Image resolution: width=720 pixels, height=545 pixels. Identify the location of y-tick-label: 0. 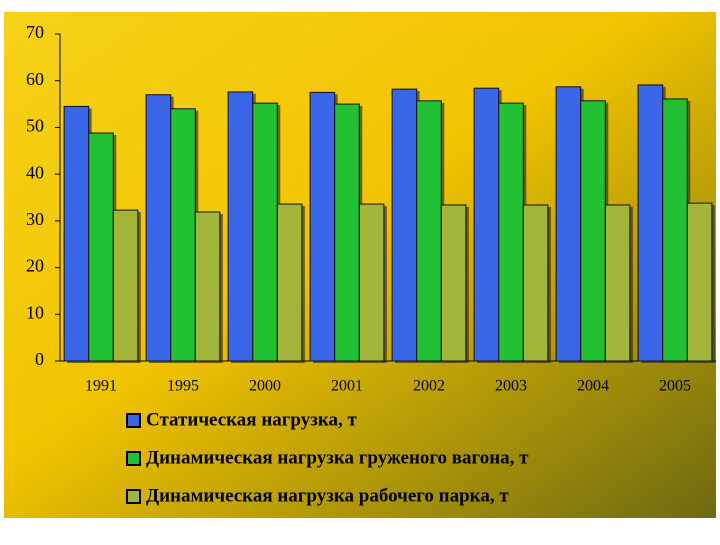
(39, 359).